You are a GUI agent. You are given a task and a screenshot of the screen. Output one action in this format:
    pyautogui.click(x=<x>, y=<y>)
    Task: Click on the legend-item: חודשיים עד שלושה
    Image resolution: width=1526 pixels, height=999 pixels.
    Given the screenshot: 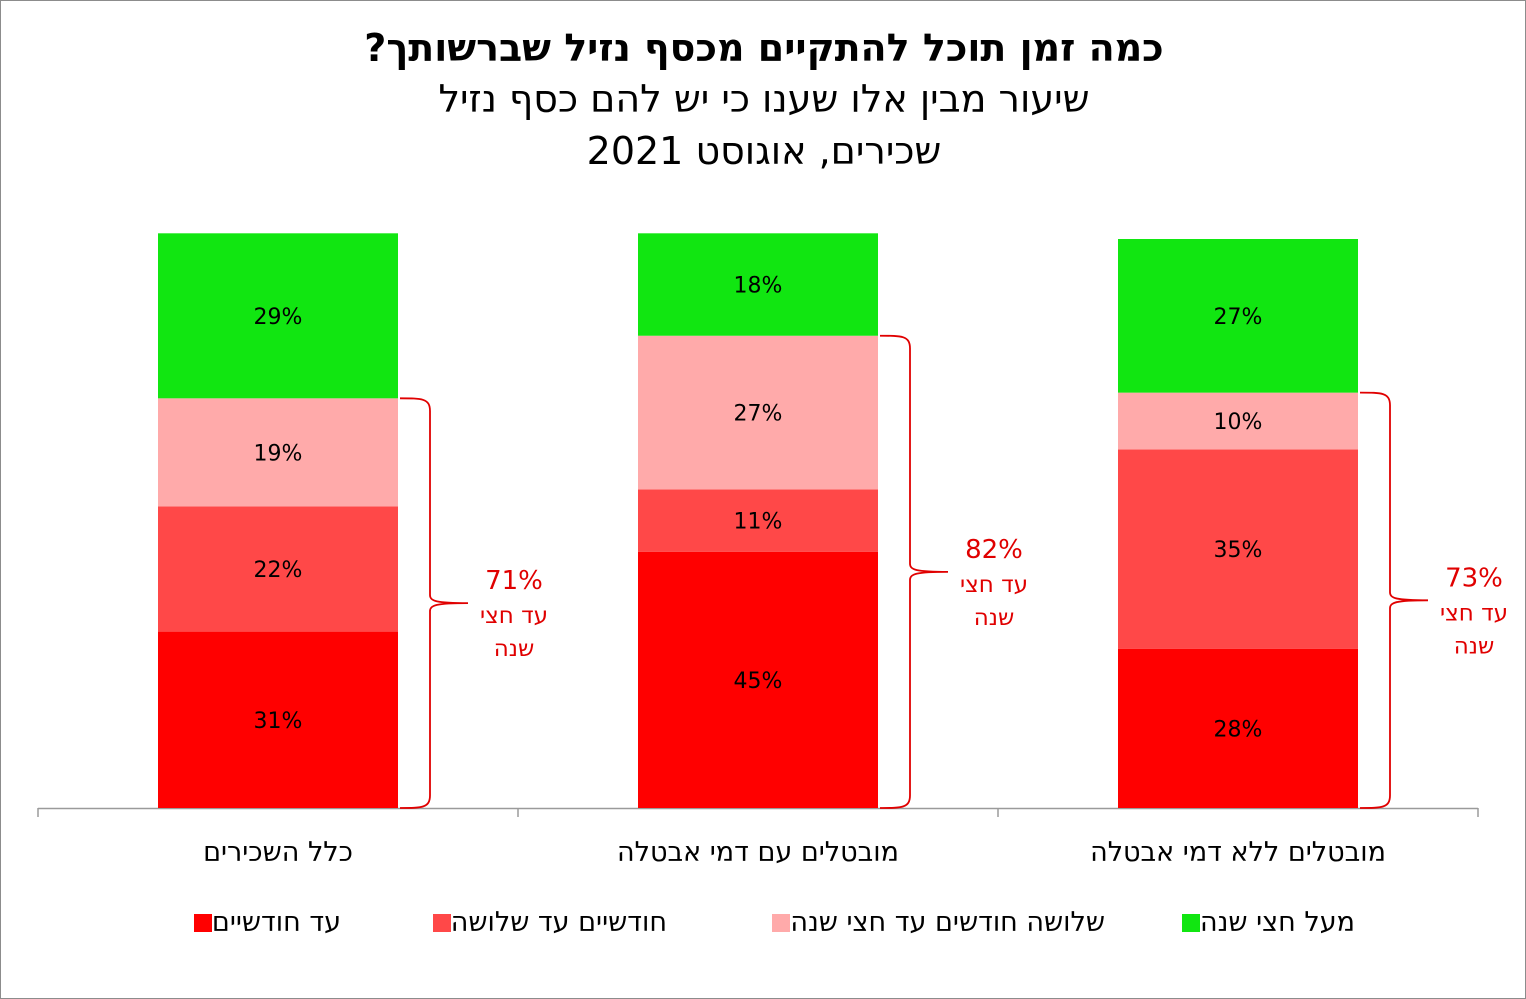 What is the action you would take?
    pyautogui.click(x=543, y=922)
    